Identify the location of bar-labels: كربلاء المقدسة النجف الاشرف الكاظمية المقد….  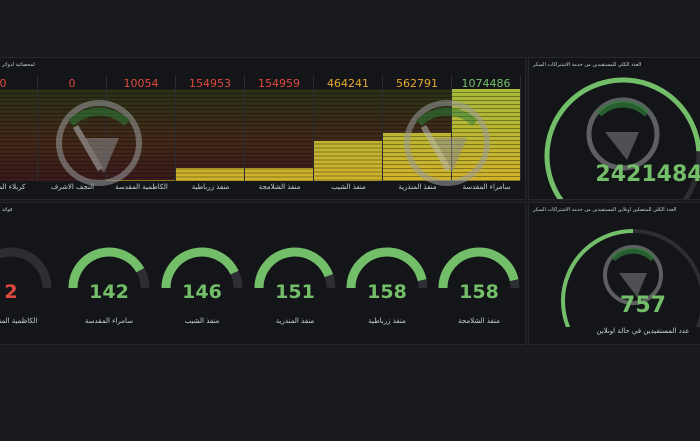
(262, 190).